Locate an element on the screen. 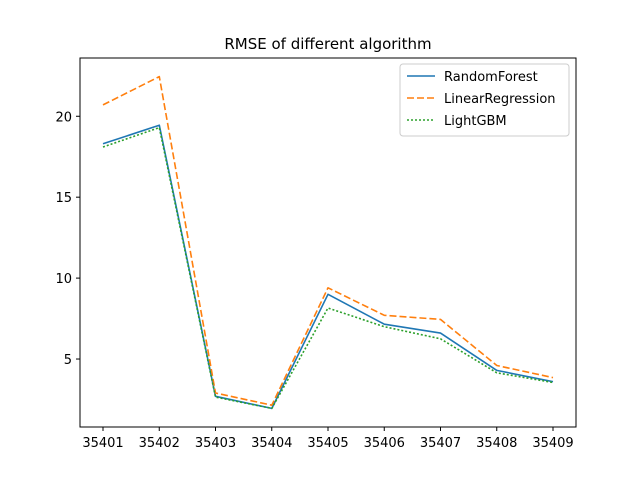 The image size is (640, 480). x-tick-label: 35404 is located at coordinates (271, 443).